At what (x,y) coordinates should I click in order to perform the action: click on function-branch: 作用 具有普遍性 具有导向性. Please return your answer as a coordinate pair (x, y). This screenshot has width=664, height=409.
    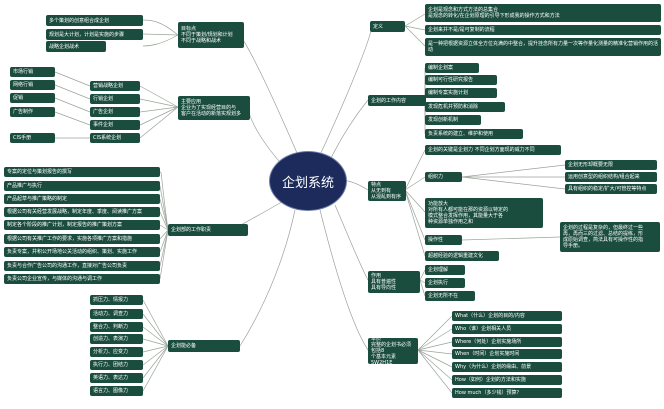
    Looking at the image, I should click on (394, 282).